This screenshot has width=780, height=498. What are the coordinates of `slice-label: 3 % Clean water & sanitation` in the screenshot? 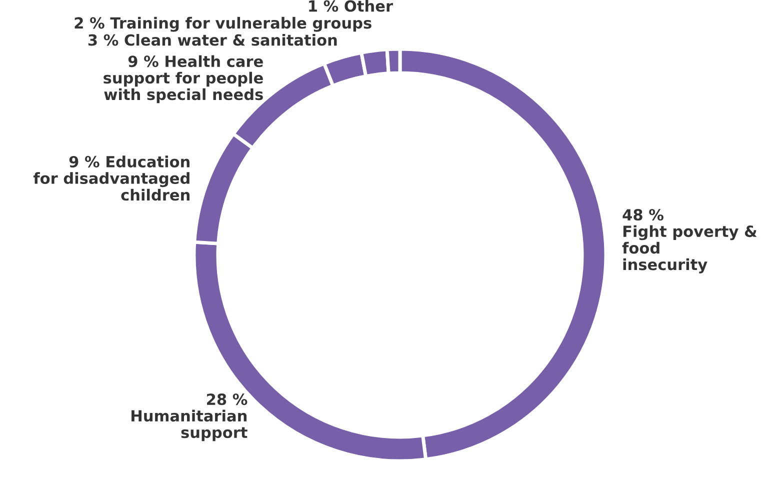 It's located at (212, 40).